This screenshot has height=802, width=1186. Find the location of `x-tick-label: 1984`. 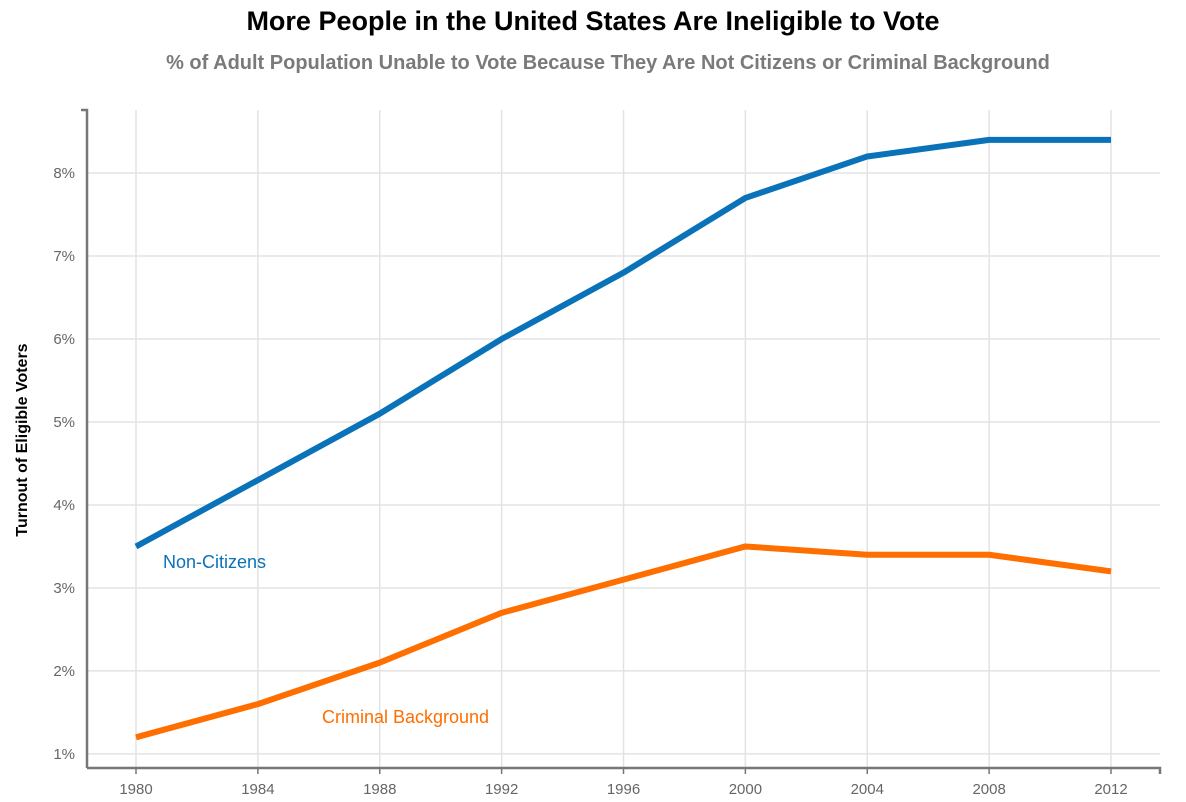

x-tick-label: 1984 is located at coordinates (257, 789).